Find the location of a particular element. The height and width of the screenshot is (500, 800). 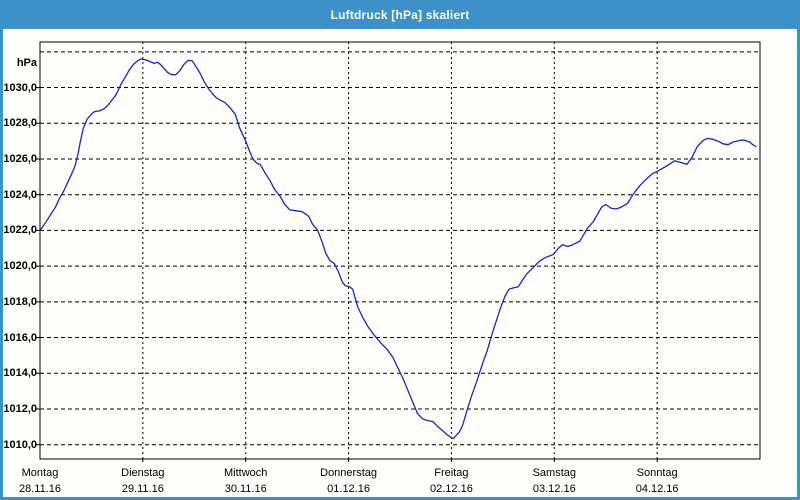

y-tick-label-1020: 1020,0 is located at coordinates (20, 266).